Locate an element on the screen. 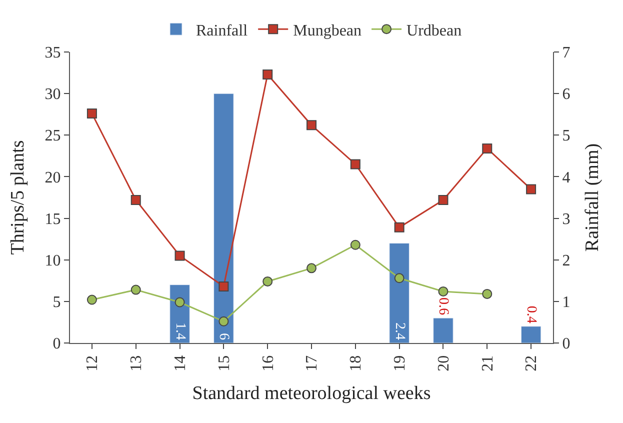 The width and height of the screenshot is (623, 423). data-label: 0.4 is located at coordinates (531, 315).